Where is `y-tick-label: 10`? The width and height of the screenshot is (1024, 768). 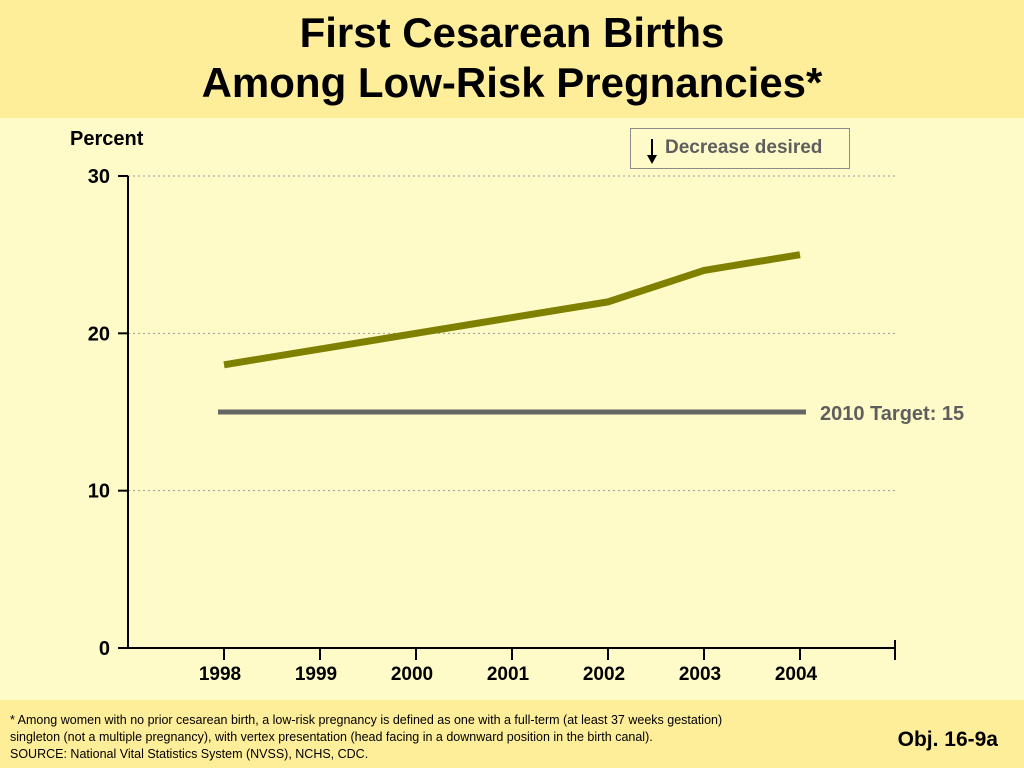
y-tick-label: 10 is located at coordinates (99, 492).